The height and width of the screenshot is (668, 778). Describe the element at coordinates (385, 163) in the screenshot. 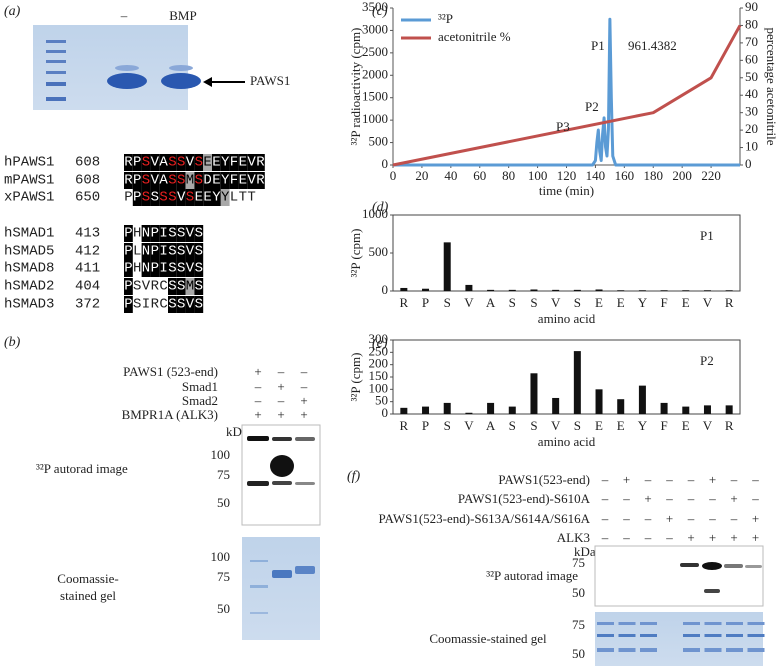

I see `y-tick-label: 0` at that location.